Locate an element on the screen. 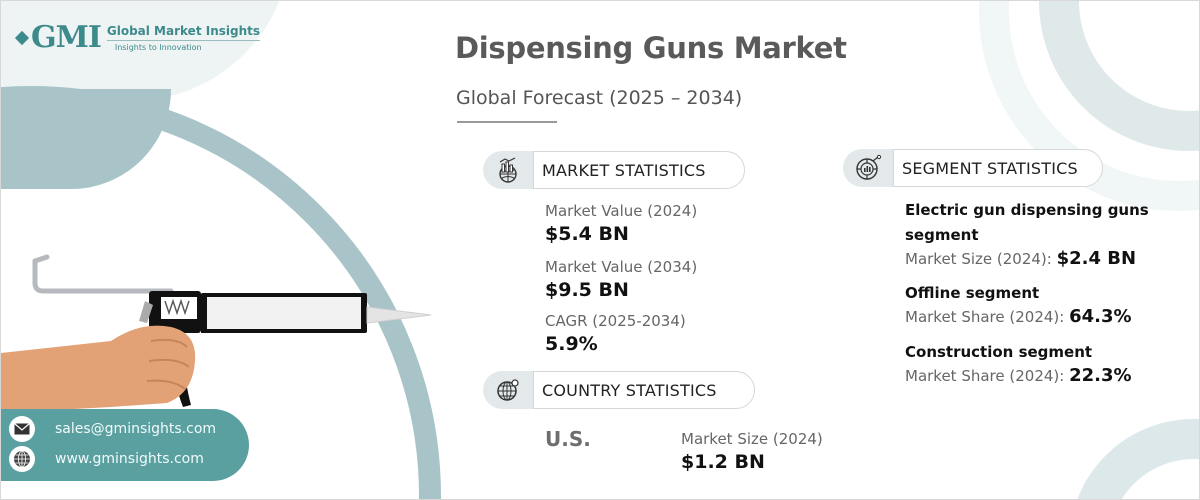 Image resolution: width=1200 pixels, height=500 pixels. cagr-value: 5.9% is located at coordinates (571, 344).